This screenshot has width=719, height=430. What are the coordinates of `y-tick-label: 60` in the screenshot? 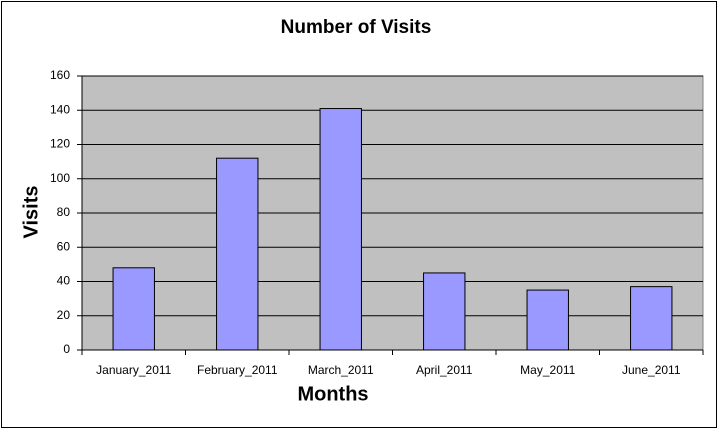 It's located at (64, 246).